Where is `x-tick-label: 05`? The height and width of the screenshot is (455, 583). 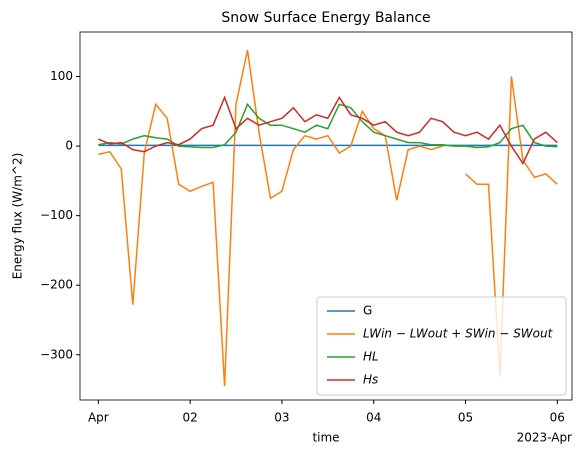 x-tick-label: 05 is located at coordinates (465, 418).